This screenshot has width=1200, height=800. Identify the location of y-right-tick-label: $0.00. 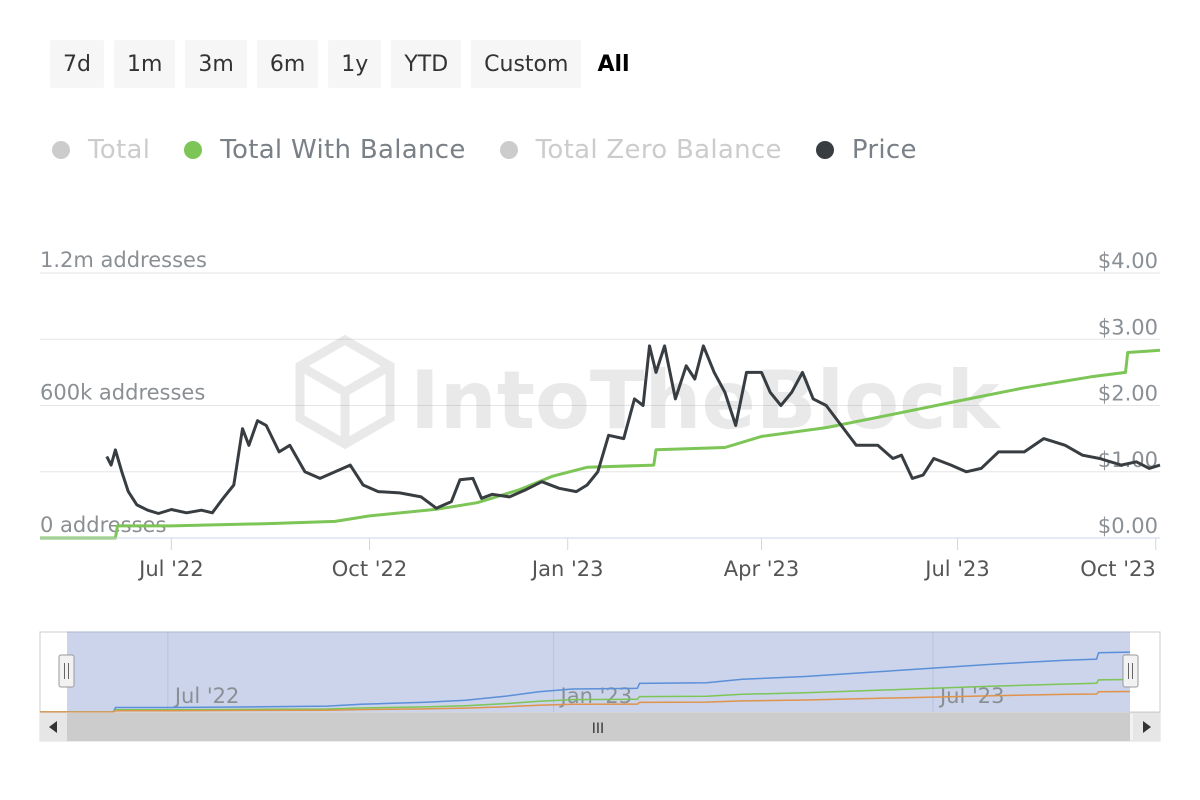
(1128, 526).